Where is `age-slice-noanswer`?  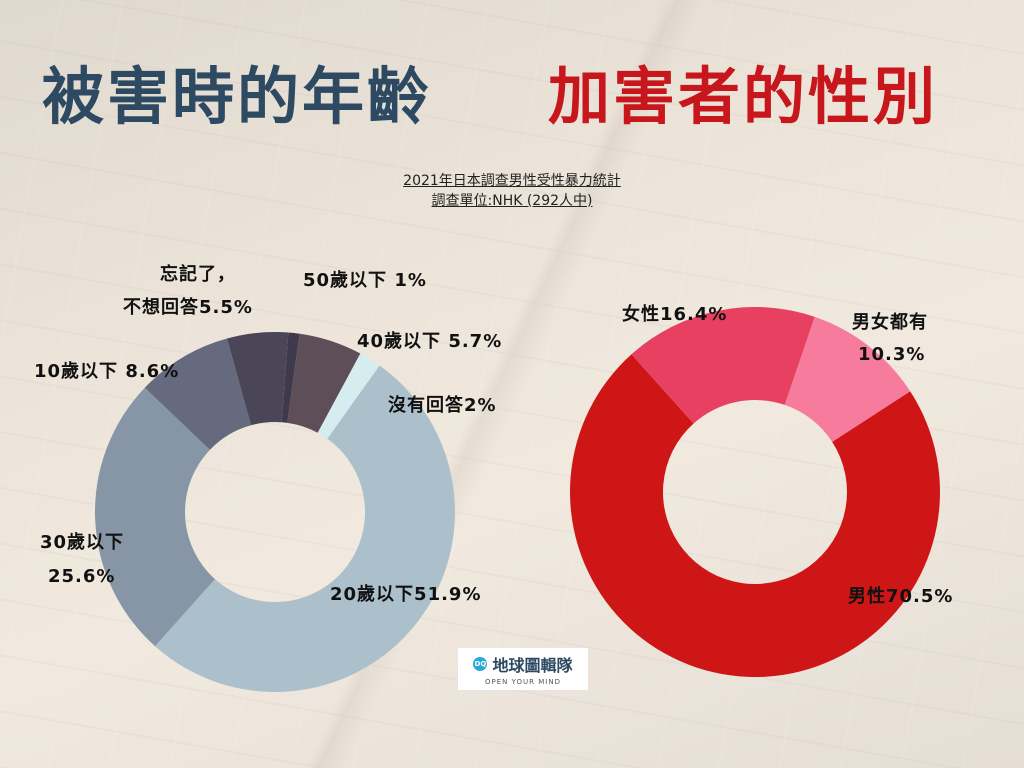
age-slice-noanswer is located at coordinates (348, 396).